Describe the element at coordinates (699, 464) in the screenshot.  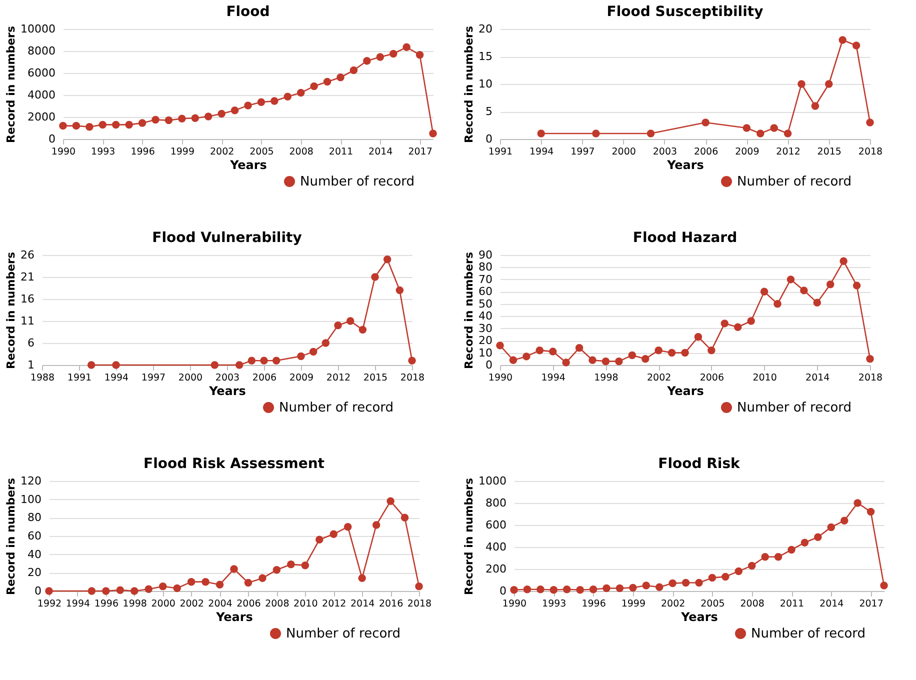
I see `chart-title: Flood Risk` at that location.